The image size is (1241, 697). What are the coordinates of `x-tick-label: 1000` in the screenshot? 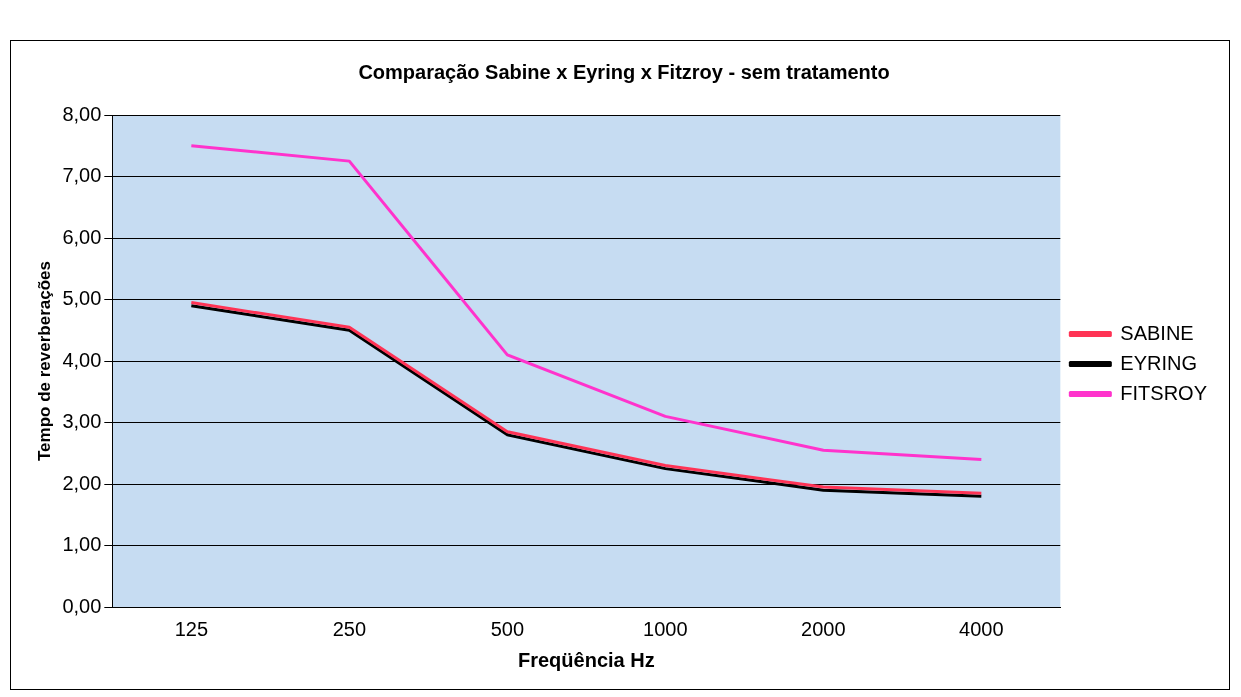 It's located at (665, 628).